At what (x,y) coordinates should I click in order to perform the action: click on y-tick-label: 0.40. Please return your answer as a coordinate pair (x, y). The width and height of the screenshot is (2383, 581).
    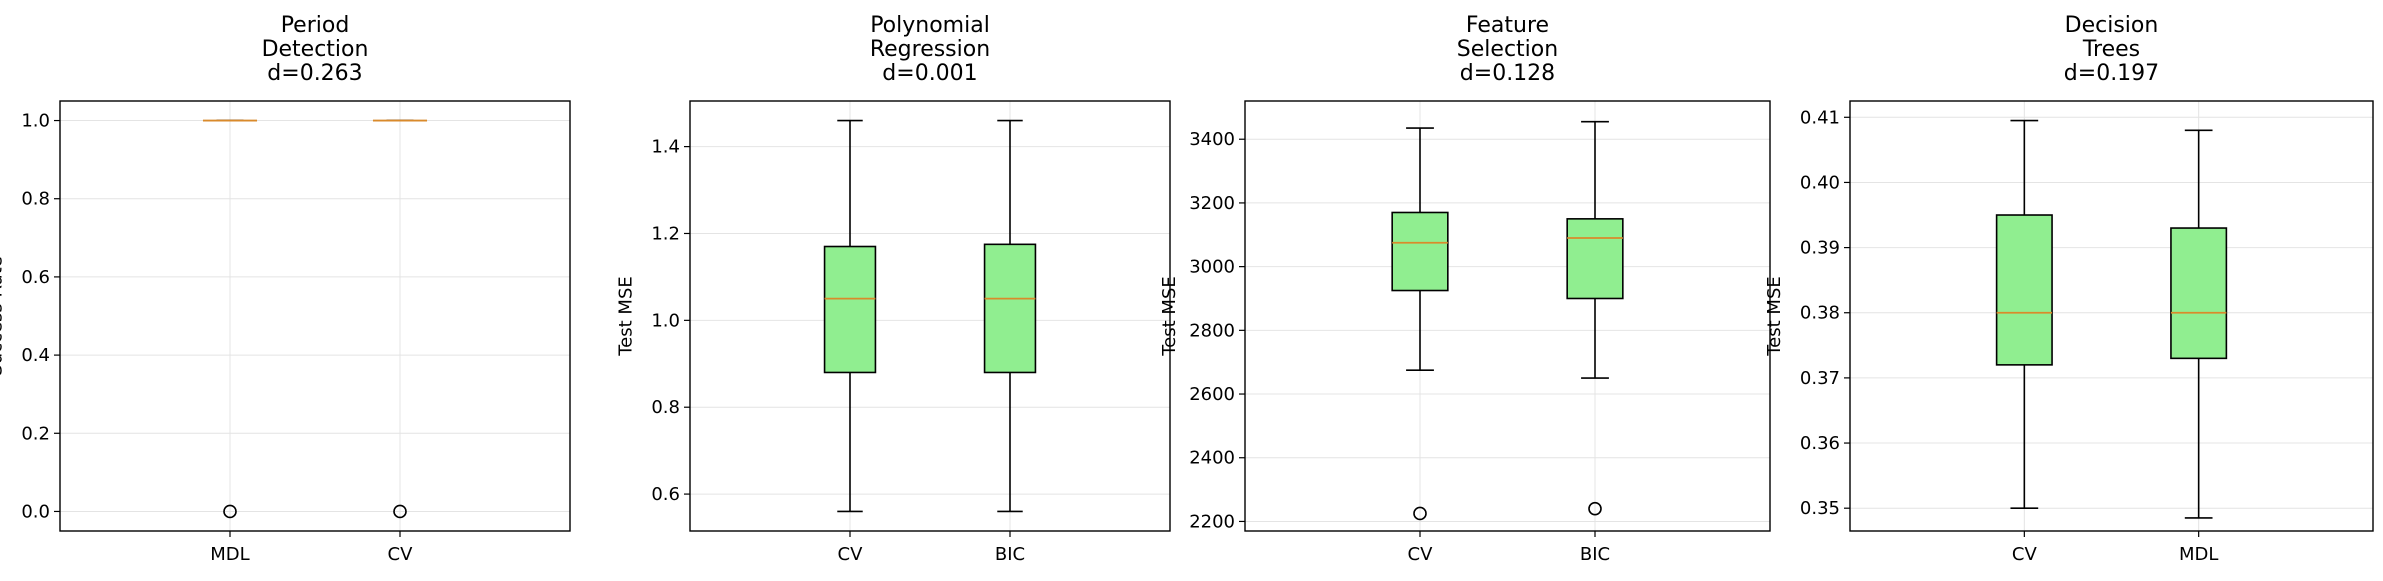
    Looking at the image, I should click on (1820, 182).